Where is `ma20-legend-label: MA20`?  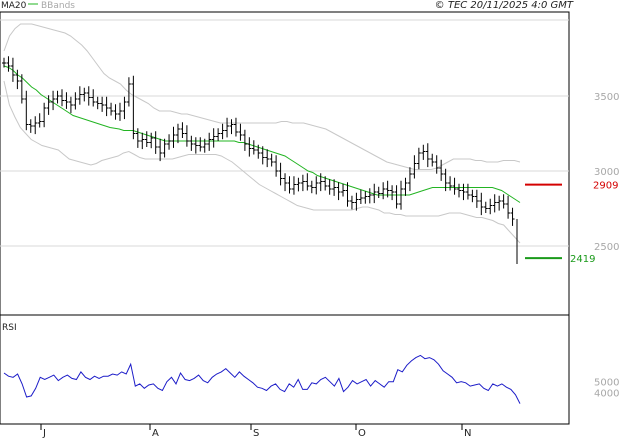 ma20-legend-label: MA20 is located at coordinates (14, 6).